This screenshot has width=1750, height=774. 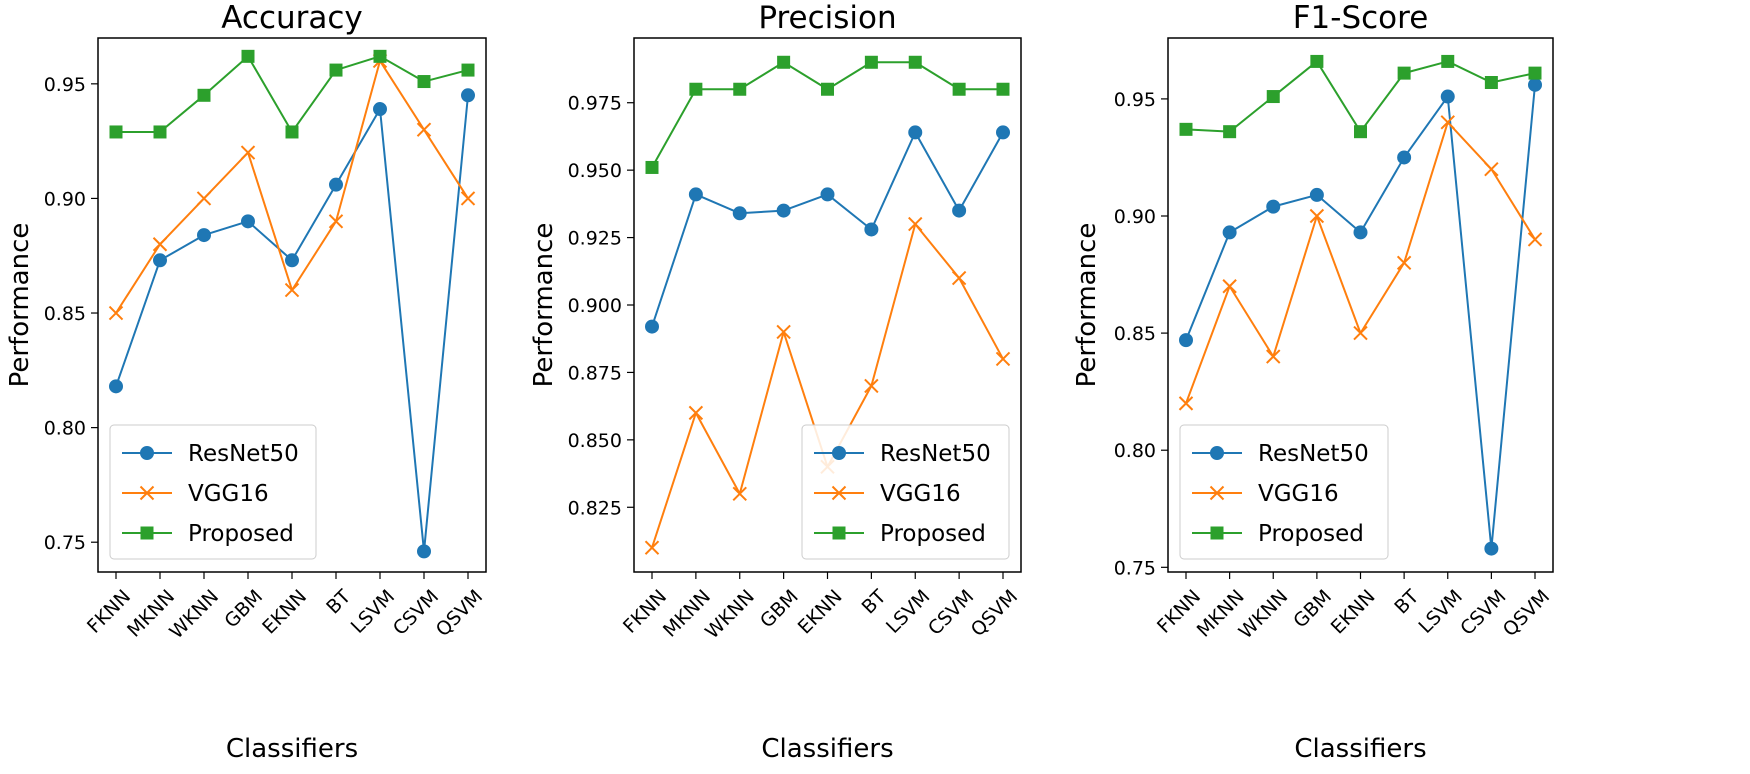 I want to click on y-tick-label: 0.80, so click(x=1135, y=451).